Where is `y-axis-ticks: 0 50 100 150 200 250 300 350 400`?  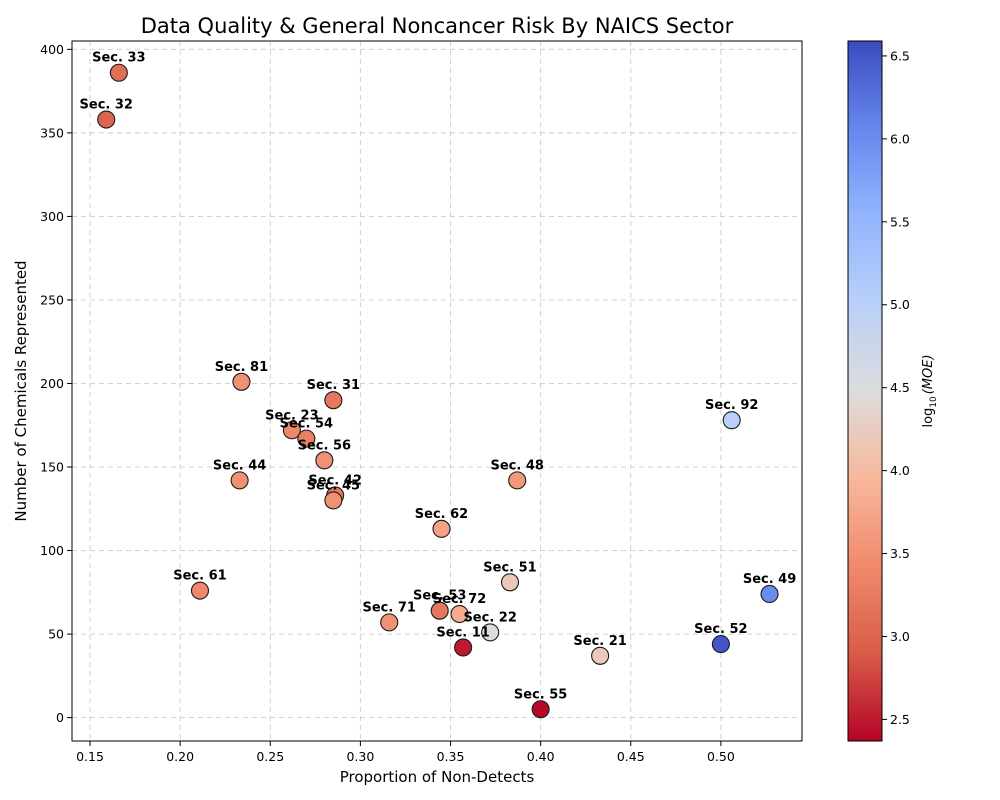
y-axis-ticks: 0 50 100 150 200 250 300 350 400 is located at coordinates (56, 383).